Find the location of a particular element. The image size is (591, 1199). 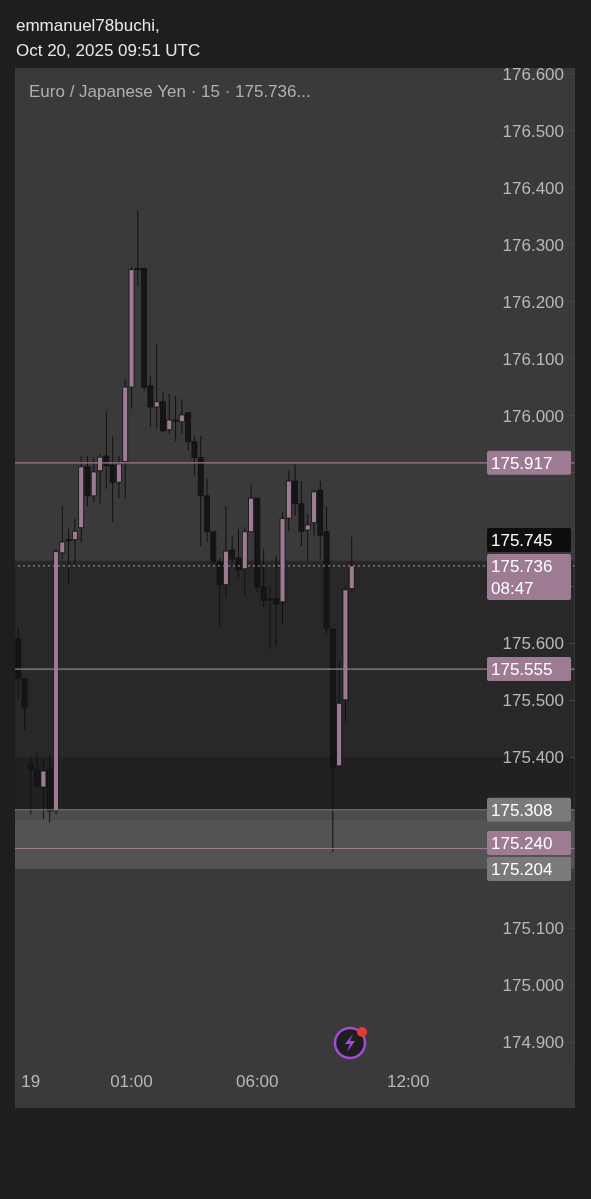

ref-line-label: 175.555 is located at coordinates (522, 670).